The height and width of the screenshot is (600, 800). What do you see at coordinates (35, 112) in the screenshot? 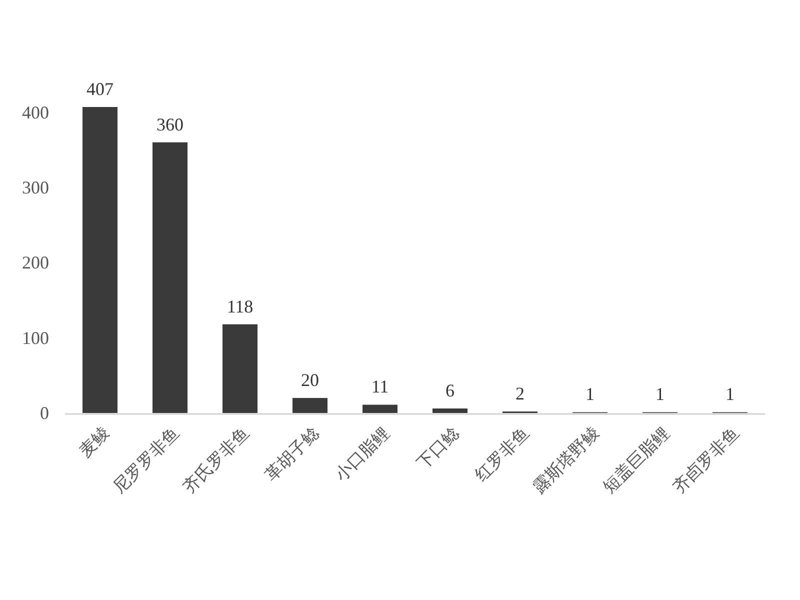
I see `y-tick-label: 400` at bounding box center [35, 112].